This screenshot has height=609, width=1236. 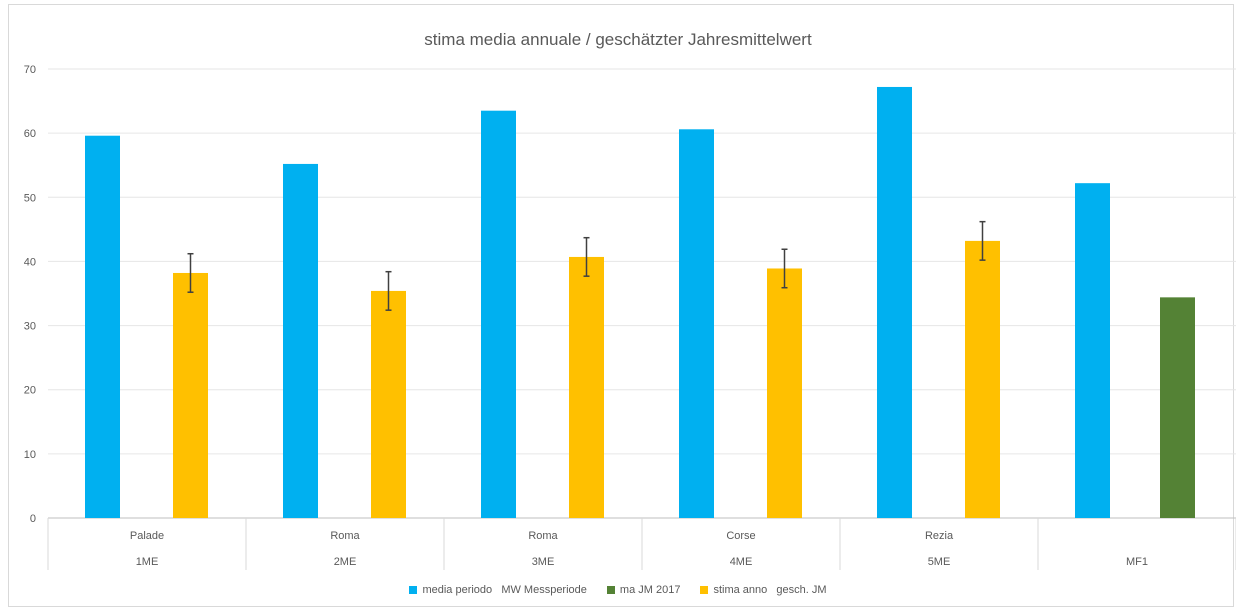 I want to click on category-group-label: 3ME, so click(x=543, y=562).